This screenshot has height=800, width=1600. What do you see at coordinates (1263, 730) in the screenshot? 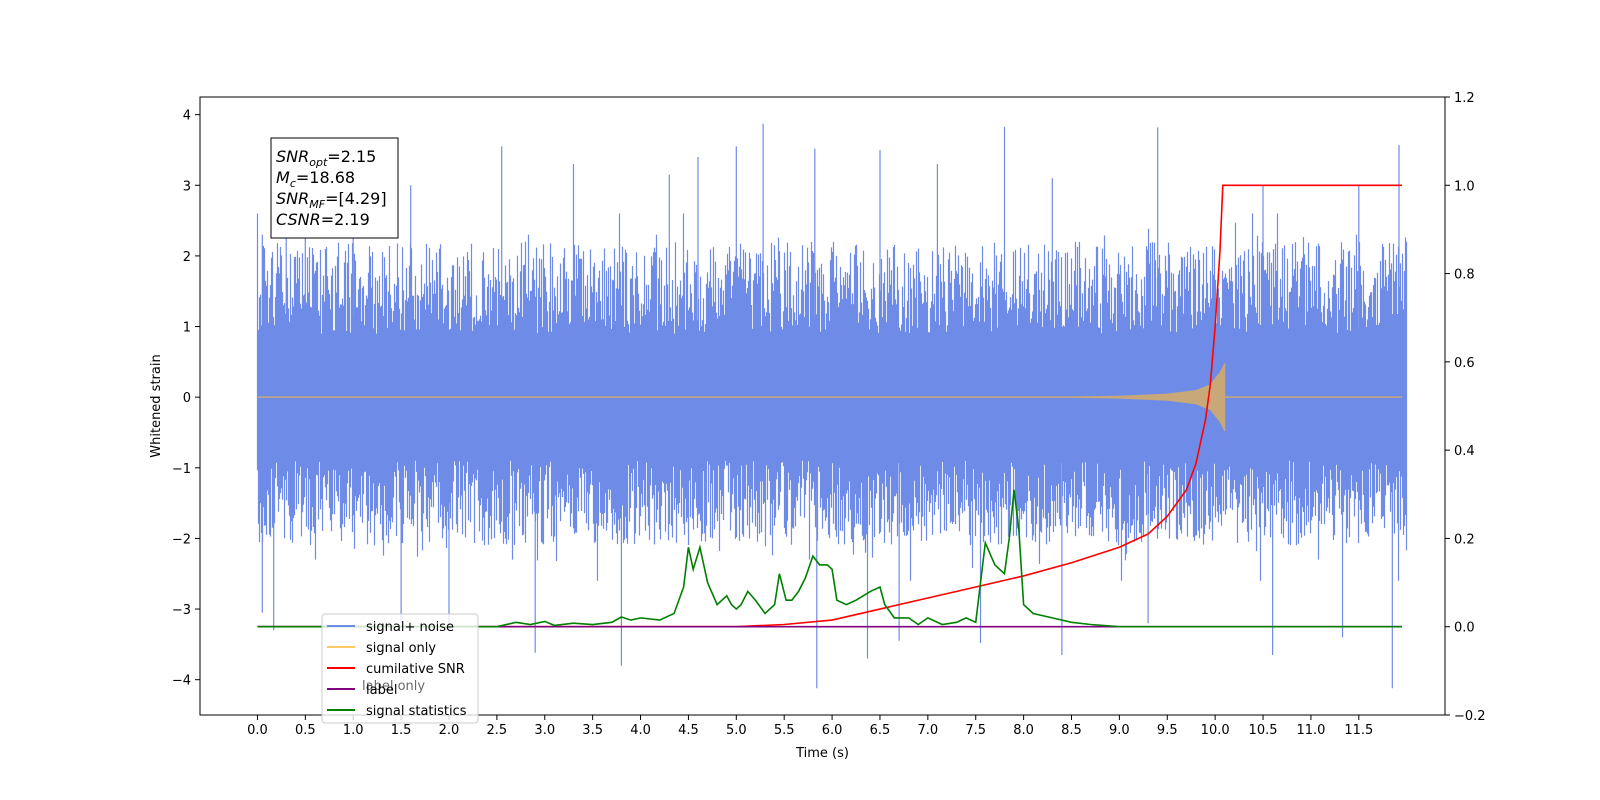
I see `x-tick-label: 10.5` at bounding box center [1263, 730].